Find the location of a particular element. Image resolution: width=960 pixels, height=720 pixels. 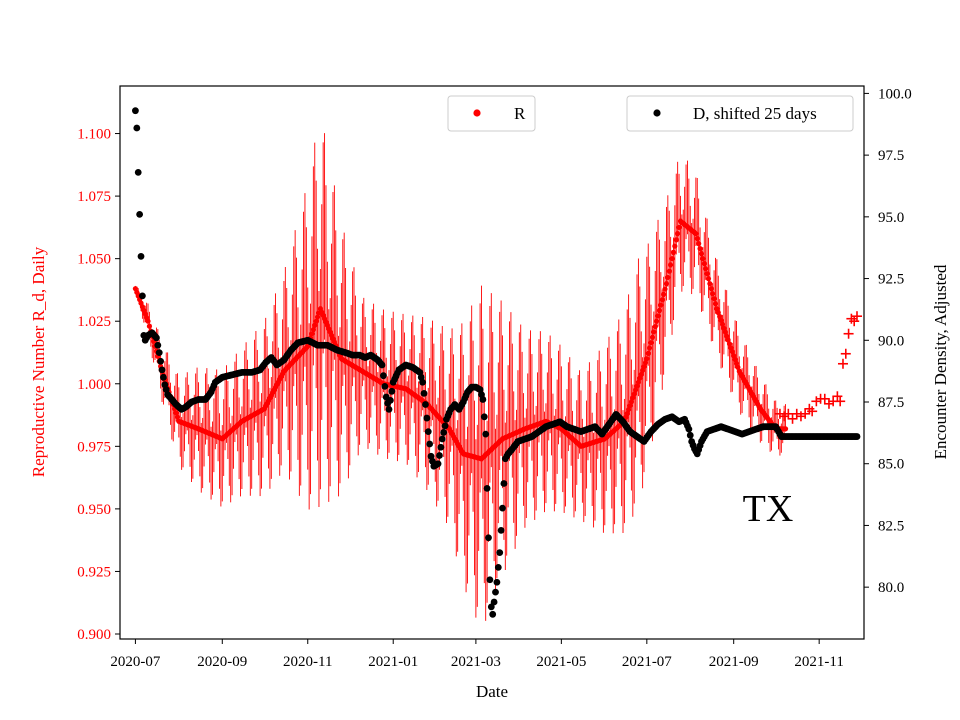

y-left-tick-label: 0.925 is located at coordinates (94, 572).